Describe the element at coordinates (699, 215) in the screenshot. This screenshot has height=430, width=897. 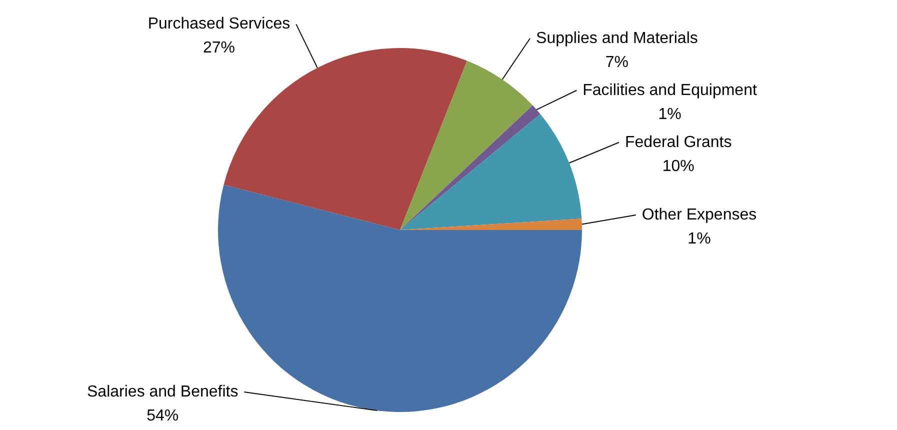
I see `slice-label: Other Expenses` at that location.